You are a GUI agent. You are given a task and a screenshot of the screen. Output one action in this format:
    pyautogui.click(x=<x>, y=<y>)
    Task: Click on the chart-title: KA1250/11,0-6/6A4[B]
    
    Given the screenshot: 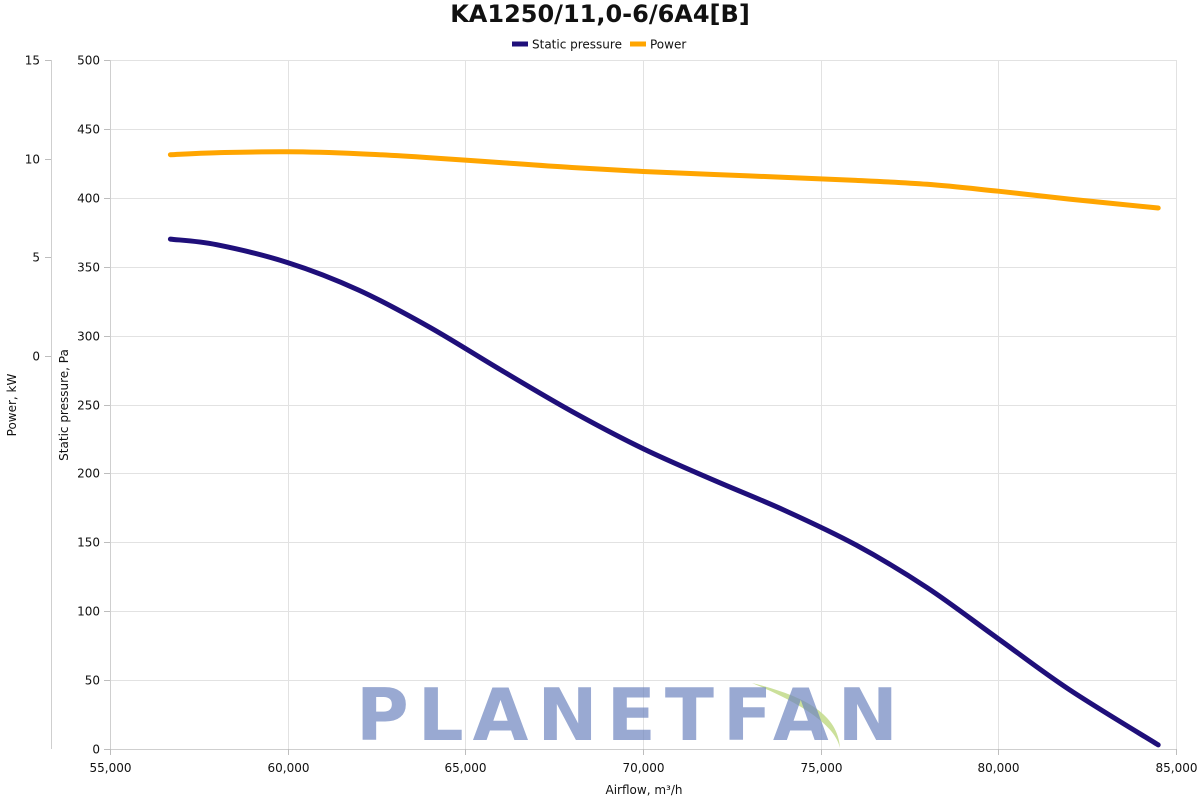 What is the action you would take?
    pyautogui.click(x=600, y=14)
    